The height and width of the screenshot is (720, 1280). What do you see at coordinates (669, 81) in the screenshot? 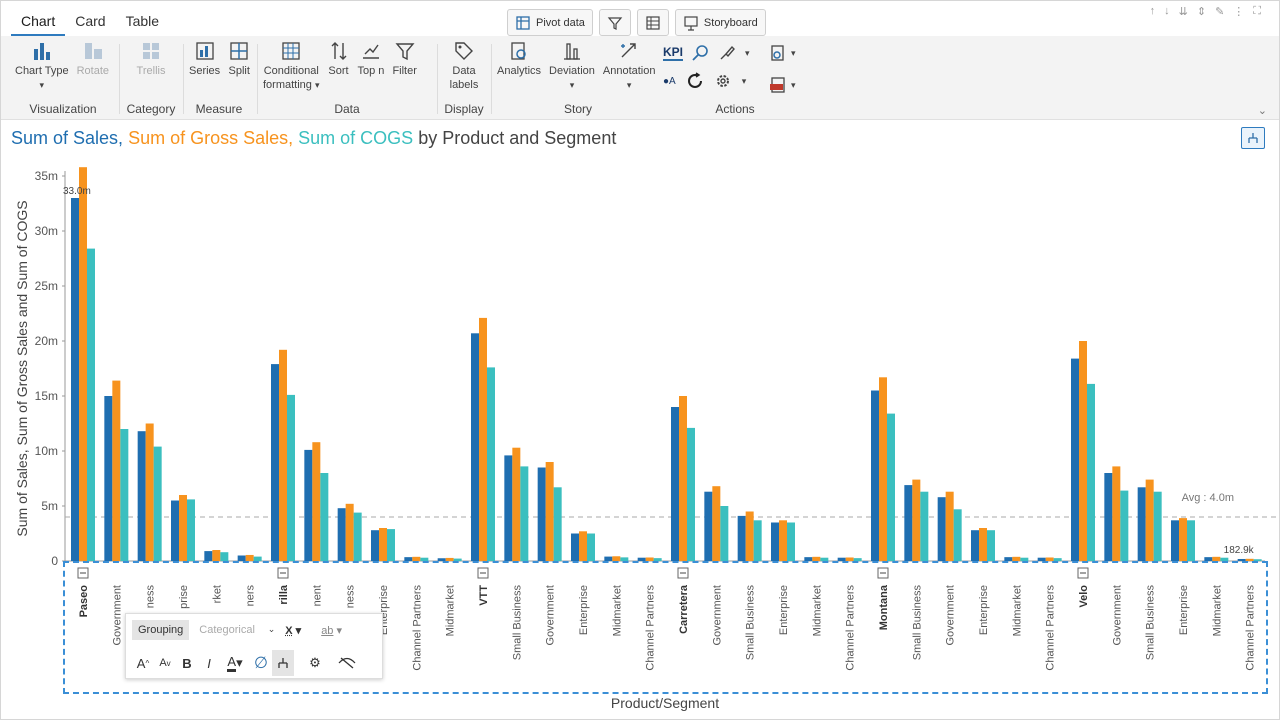
I see `legend-toggle-button: ●A` at bounding box center [669, 81].